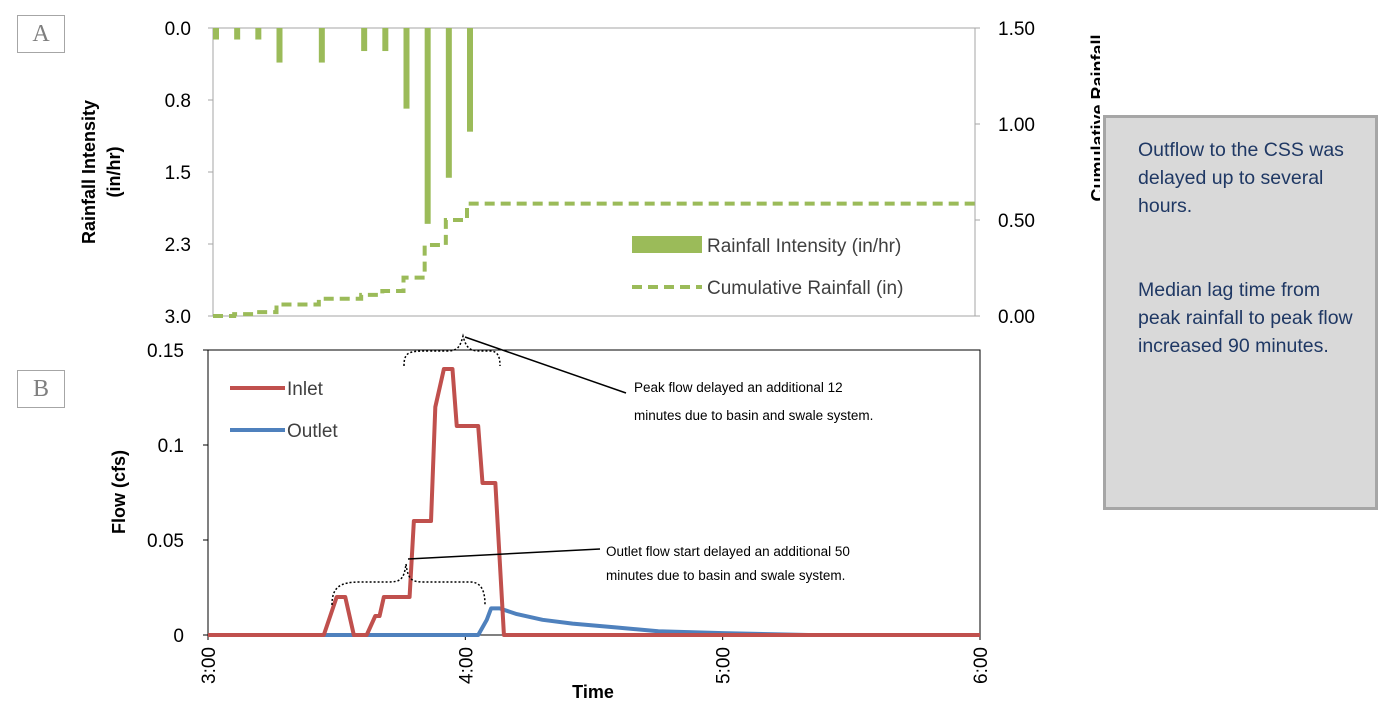 This screenshot has height=706, width=1385. Describe the element at coordinates (466, 665) in the screenshot. I see `chart-b-x-tick-label: 4:00` at that location.